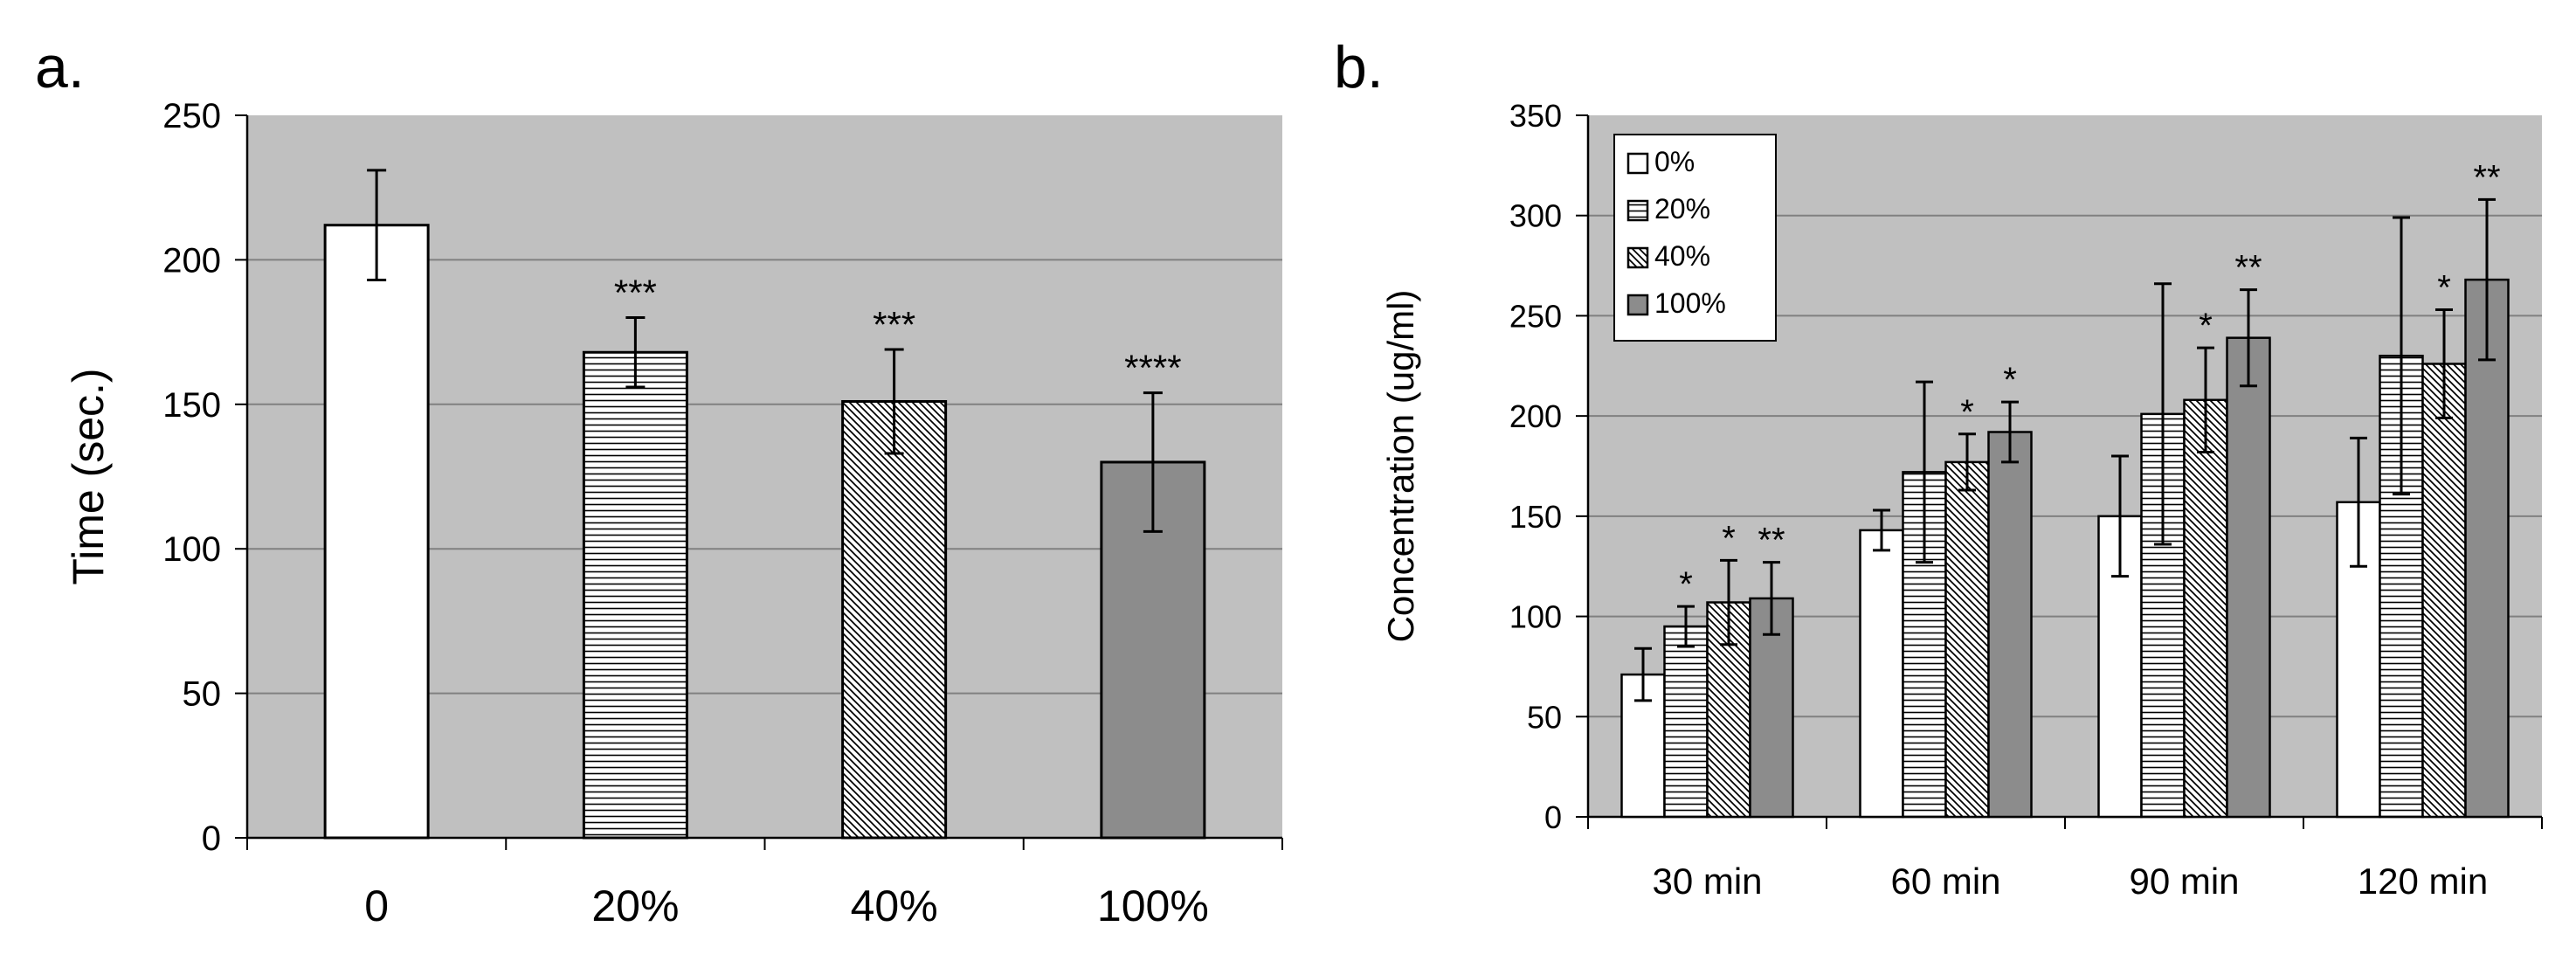 The height and width of the screenshot is (968, 2576). I want to click on x-tick-label: 60 min, so click(1945, 881).